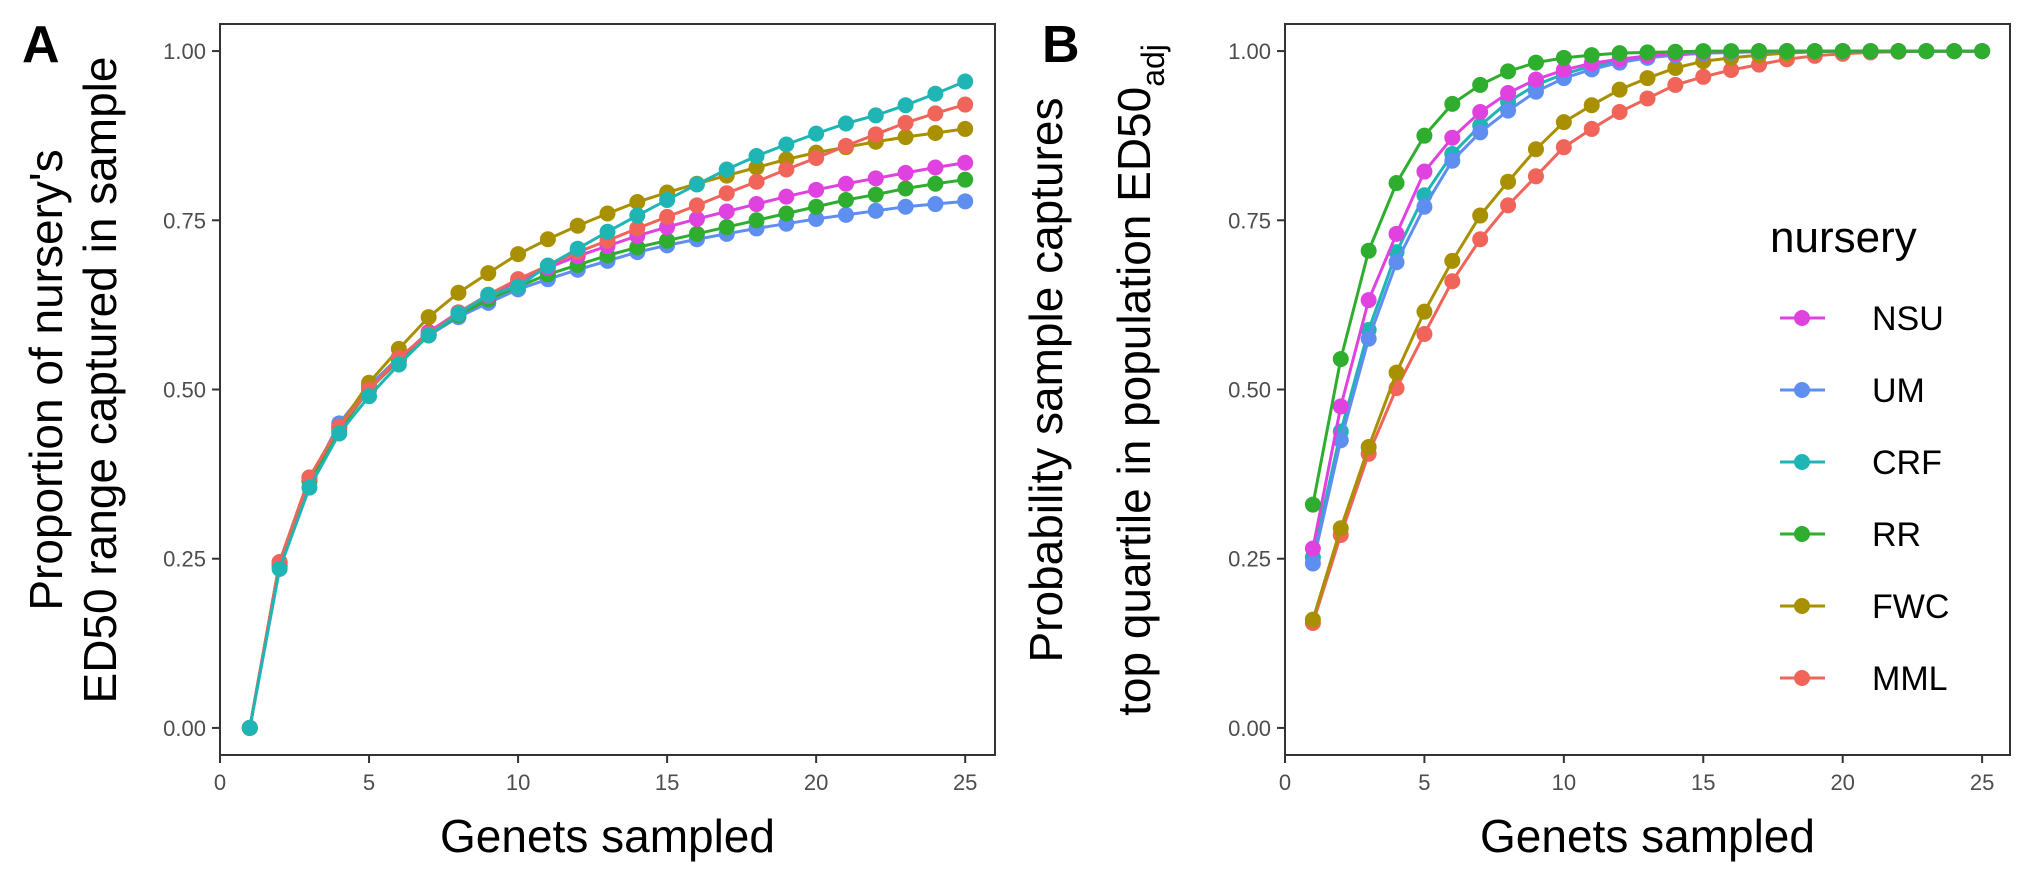 This screenshot has width=2031, height=890. I want to click on legend-label: UM, so click(1898, 391).